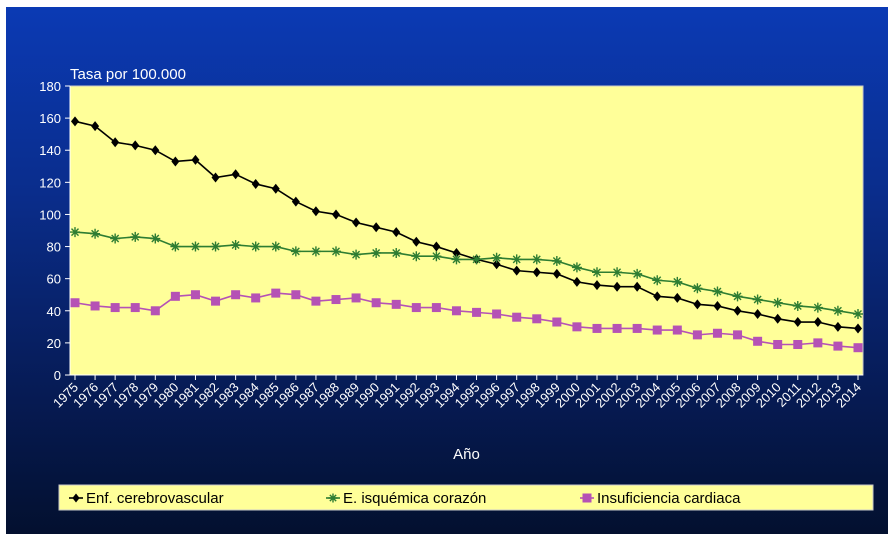 The width and height of the screenshot is (893, 539). What do you see at coordinates (54, 311) in the screenshot?
I see `y-tick-label: 40` at bounding box center [54, 311].